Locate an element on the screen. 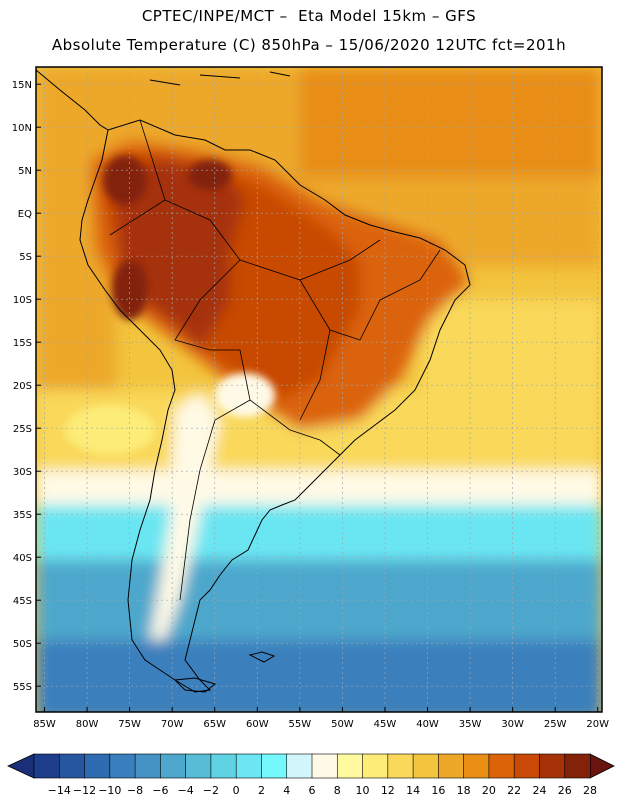 The image size is (618, 800). field-pacific-pale is located at coordinates (110, 430).